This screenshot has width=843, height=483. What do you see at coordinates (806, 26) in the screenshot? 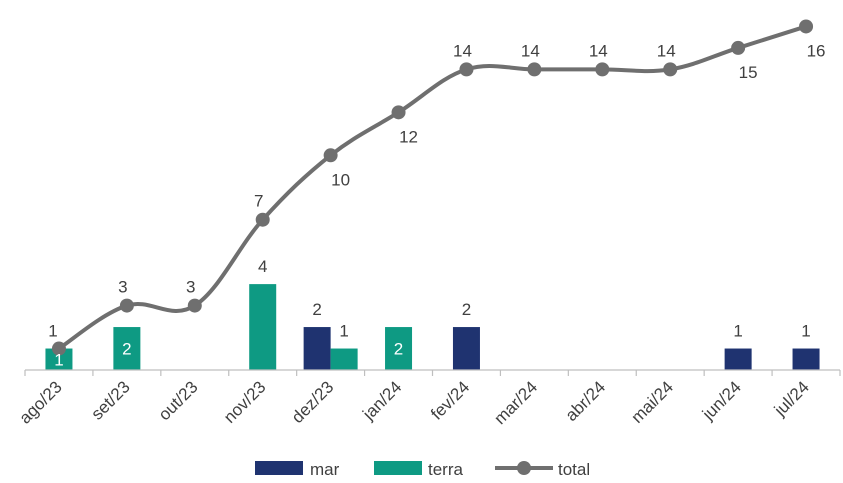
I see `total-point-jul/24` at bounding box center [806, 26].